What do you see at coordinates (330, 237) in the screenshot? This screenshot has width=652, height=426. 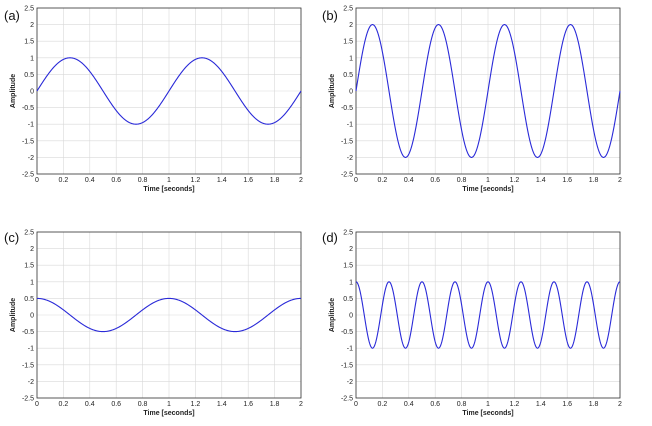 I see `panel-label-d: (d)` at bounding box center [330, 237].